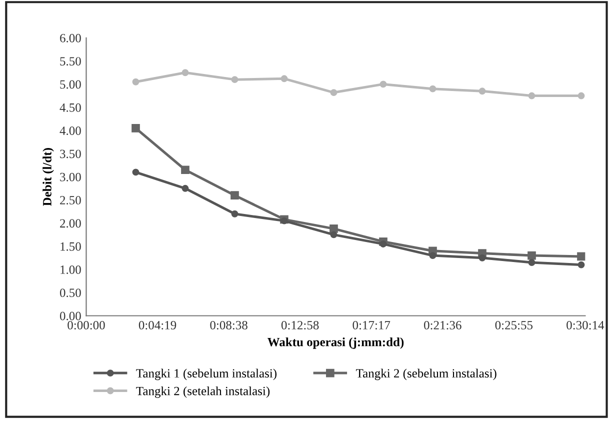  What do you see at coordinates (70, 107) in the screenshot?
I see `y-tick-label: 4.50` at bounding box center [70, 107].